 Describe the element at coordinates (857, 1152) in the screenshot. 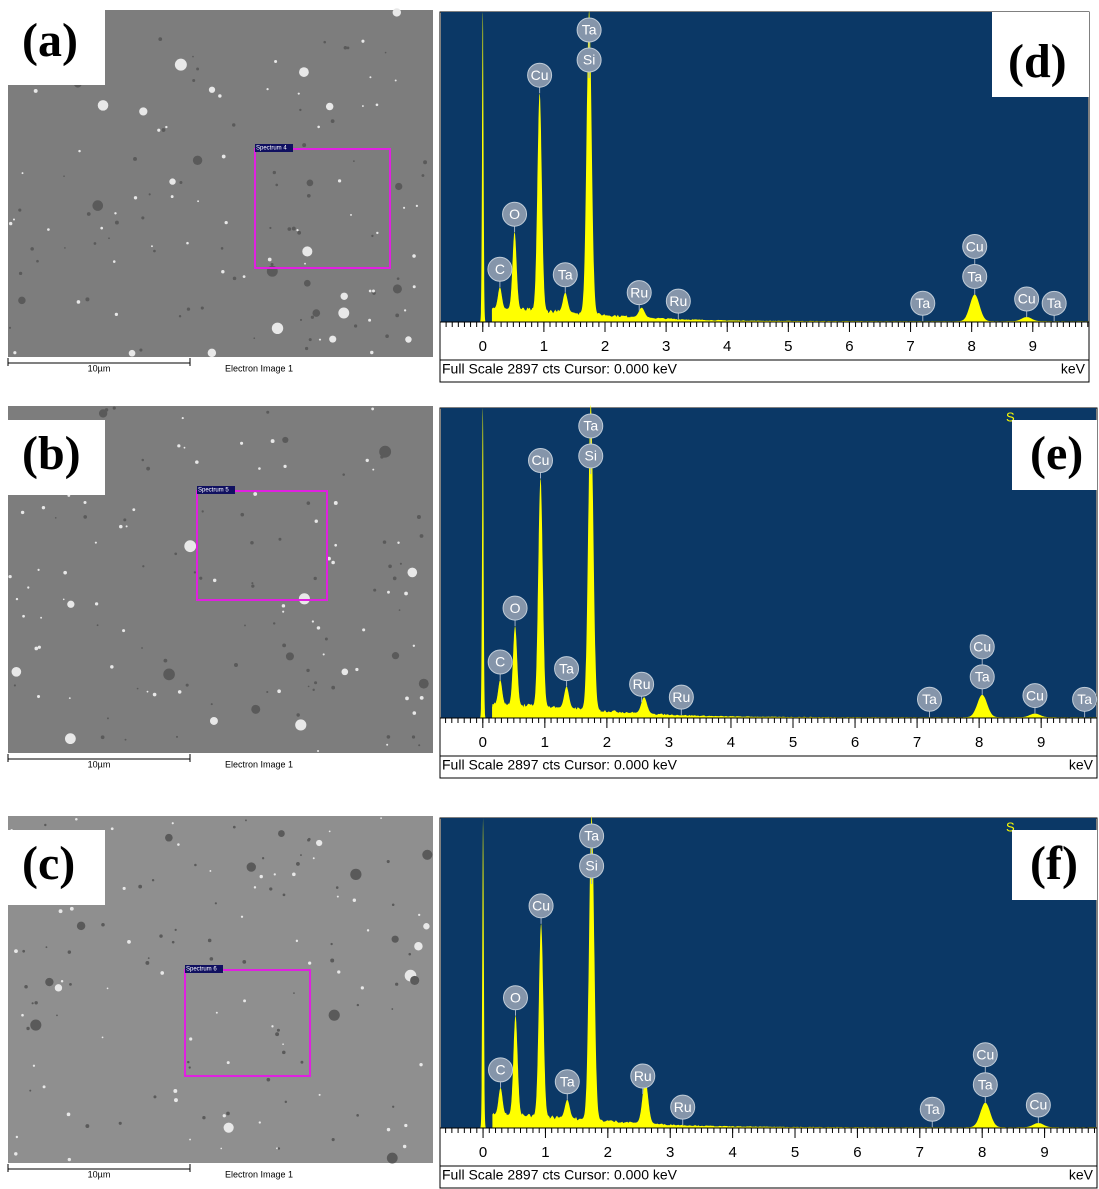

I see `x-tick-label: 6` at that location.